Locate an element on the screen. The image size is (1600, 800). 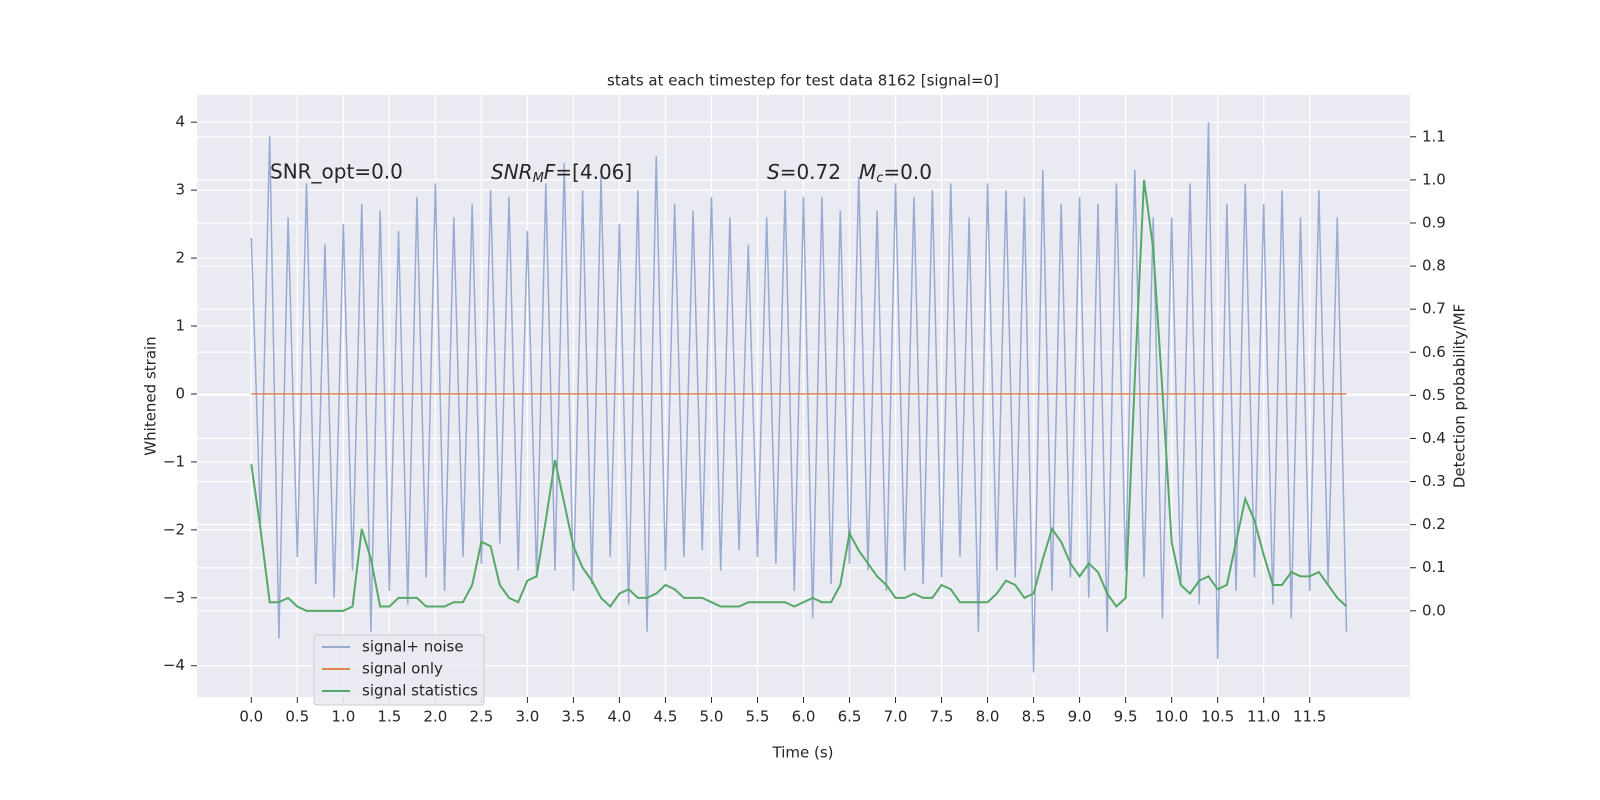
x-tick-label: 1.5 is located at coordinates (389, 717).